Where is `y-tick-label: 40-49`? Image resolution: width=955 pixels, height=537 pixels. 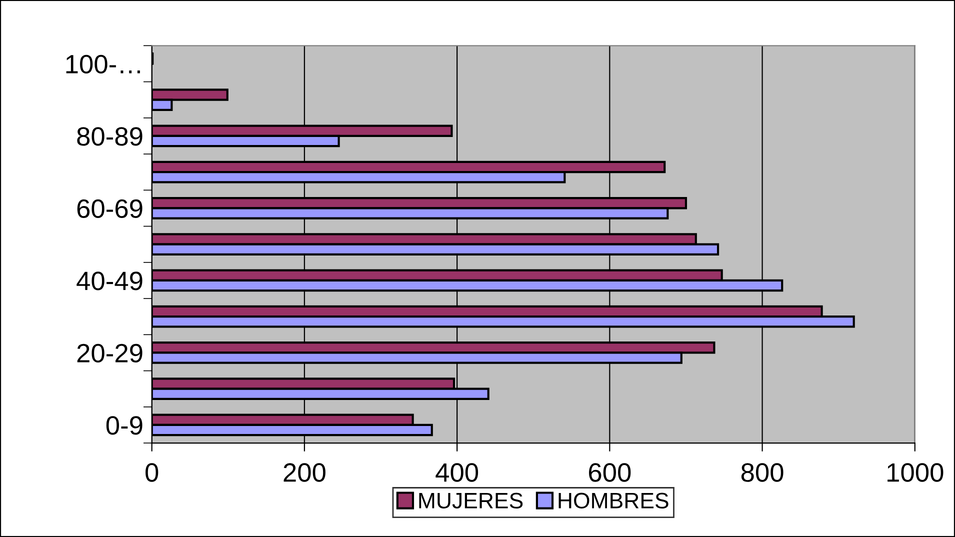
y-tick-label: 40-49 is located at coordinates (109, 281).